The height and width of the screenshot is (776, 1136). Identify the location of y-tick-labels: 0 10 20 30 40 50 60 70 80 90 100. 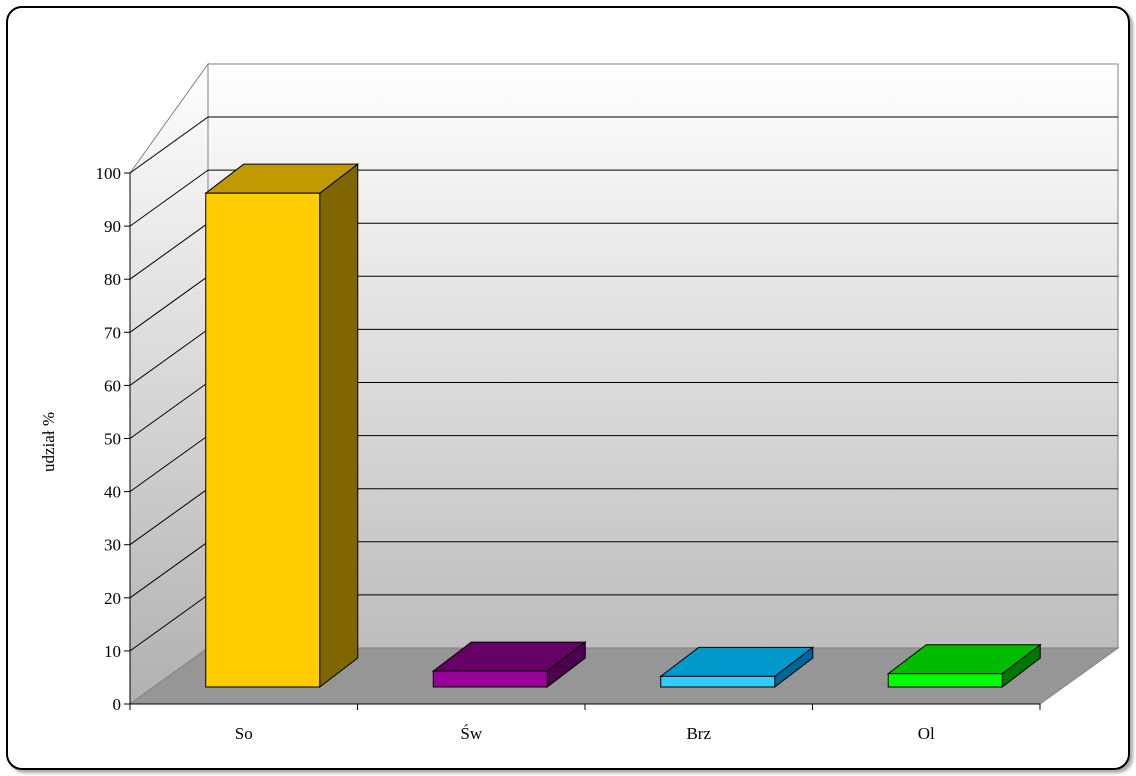
(109, 439).